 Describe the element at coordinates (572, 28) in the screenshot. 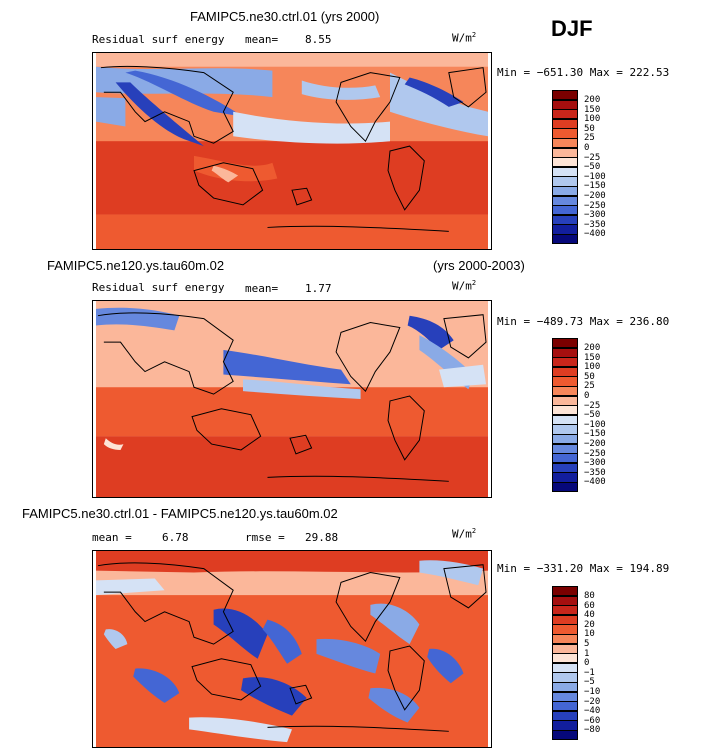

I see `season-label: DJF` at that location.